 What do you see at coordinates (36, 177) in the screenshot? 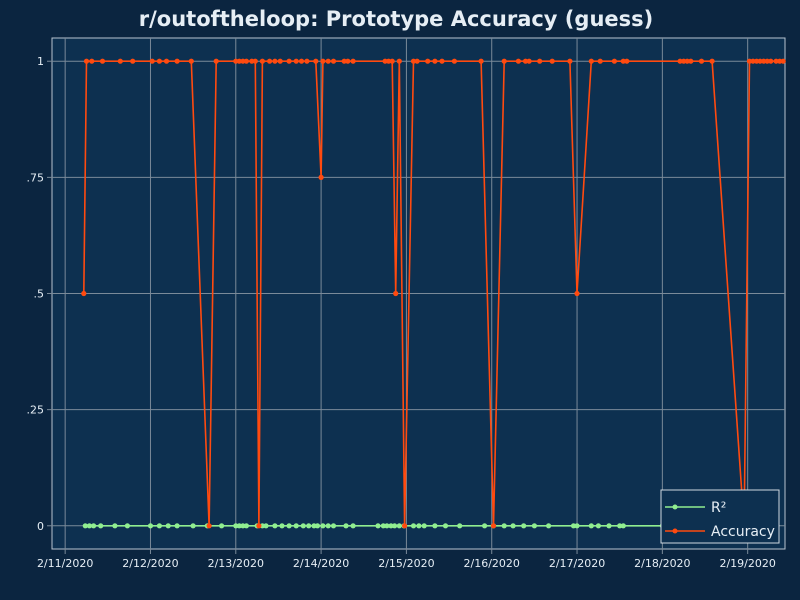
I see `y-tick-label: .75` at bounding box center [36, 177].